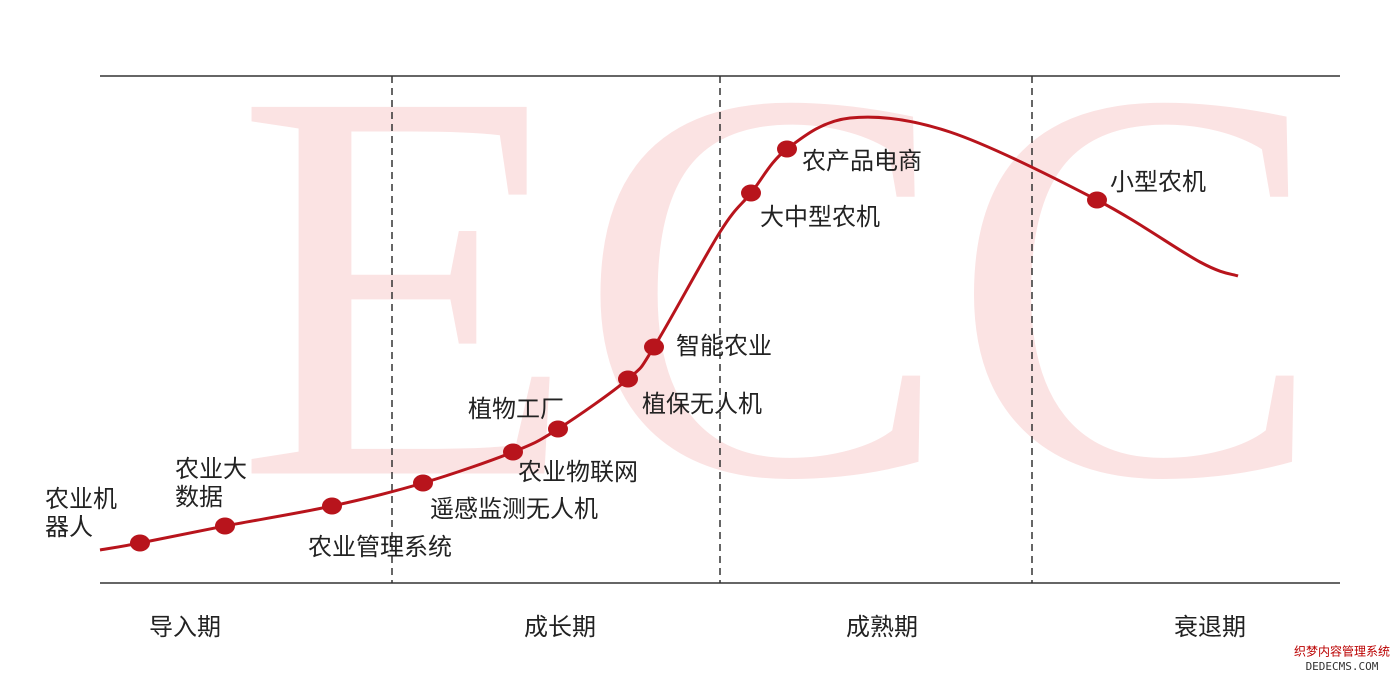 The height and width of the screenshot is (680, 1399). What do you see at coordinates (578, 472) in the screenshot?
I see `node-label: 农业物联网` at bounding box center [578, 472].